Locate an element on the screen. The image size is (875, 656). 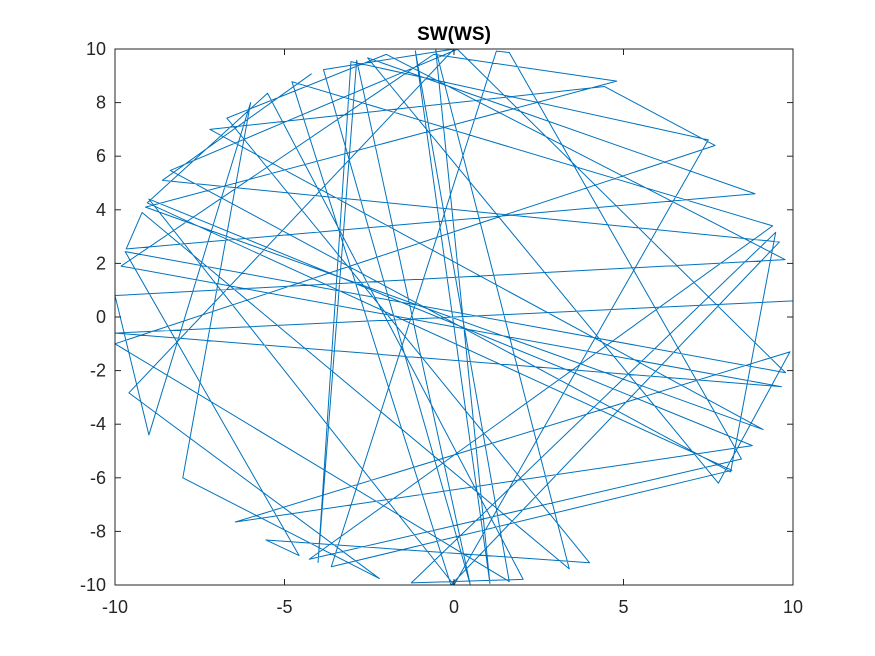
y-tick-label: -8 is located at coordinates (98, 531).